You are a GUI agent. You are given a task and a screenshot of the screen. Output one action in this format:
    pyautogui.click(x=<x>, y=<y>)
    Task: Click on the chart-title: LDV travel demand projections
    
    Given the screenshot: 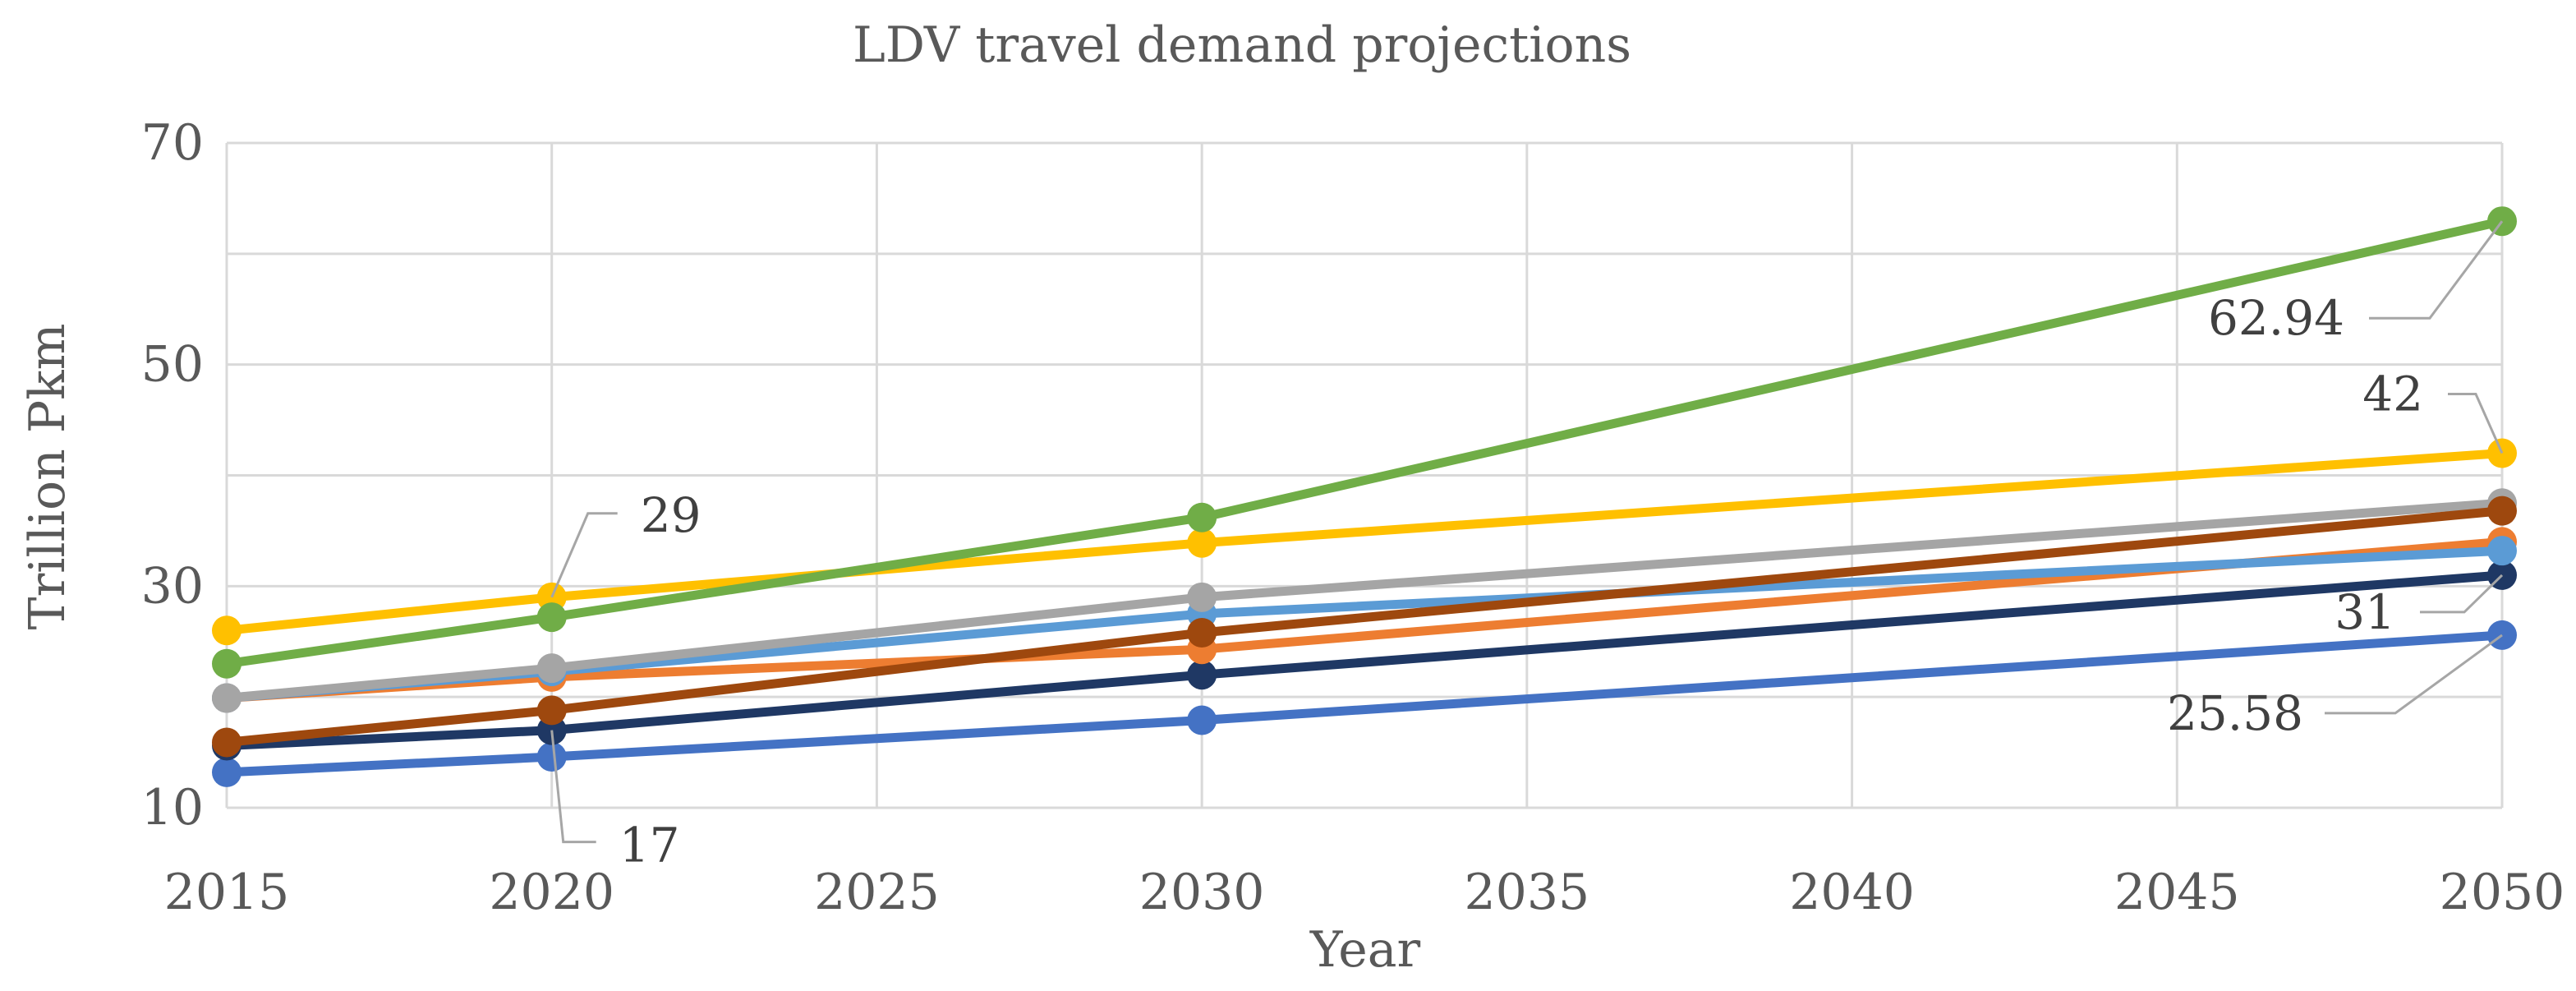 What is the action you would take?
    pyautogui.click(x=1242, y=45)
    